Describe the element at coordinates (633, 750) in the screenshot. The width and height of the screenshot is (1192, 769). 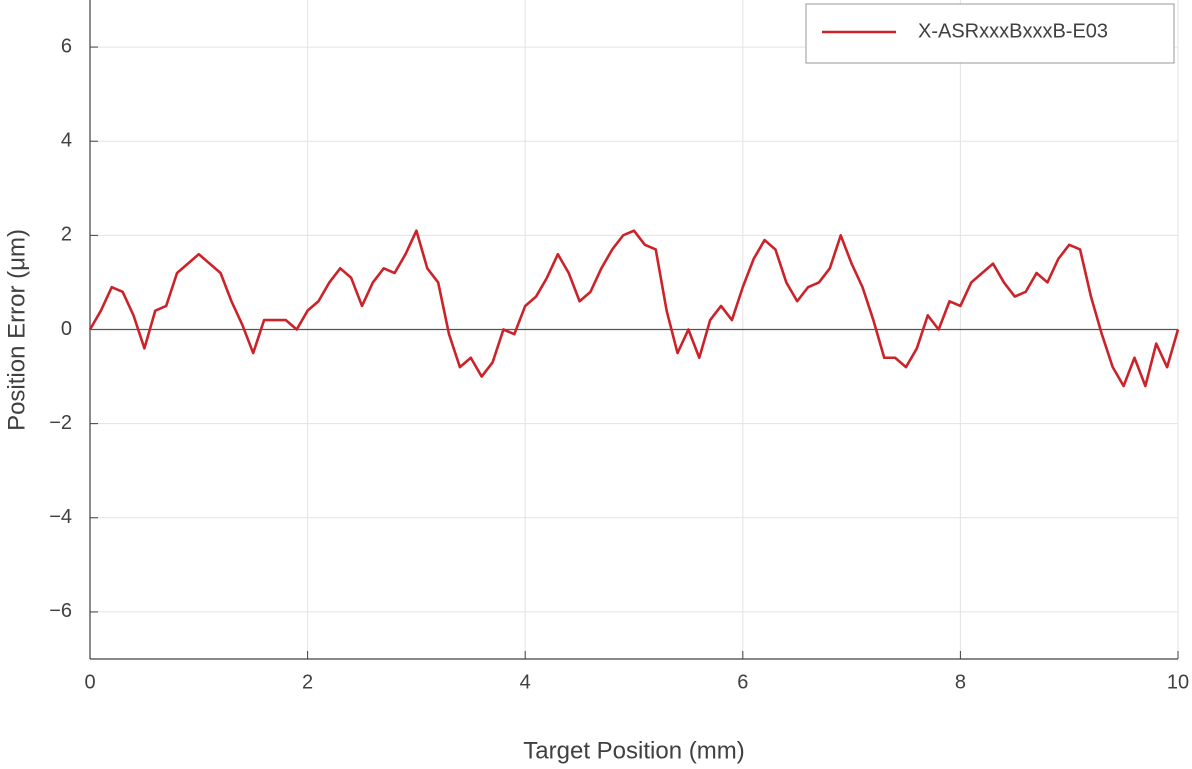
I see `x-axis-label: Target Position (mm)` at that location.